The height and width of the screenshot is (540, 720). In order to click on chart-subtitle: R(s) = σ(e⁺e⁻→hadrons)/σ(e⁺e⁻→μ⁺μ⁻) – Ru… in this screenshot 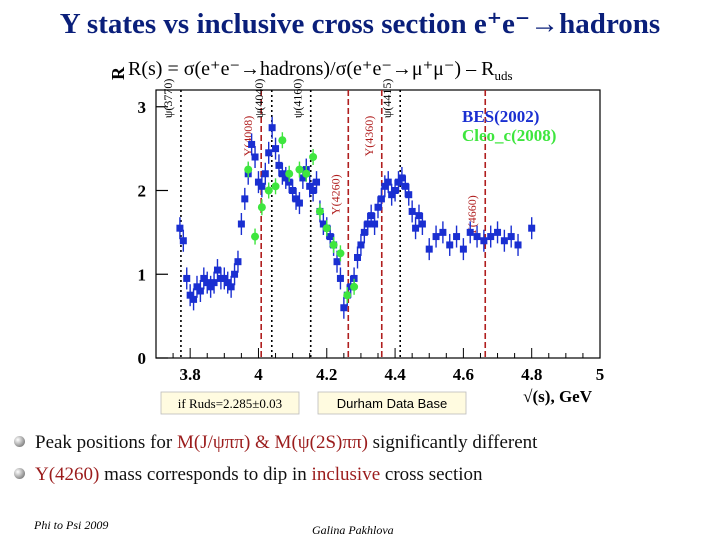, I will do `click(320, 70)`.